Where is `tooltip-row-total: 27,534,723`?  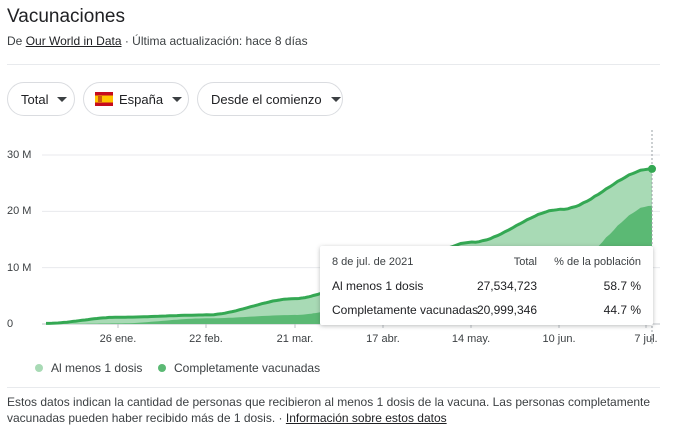
tooltip-row-total: 27,534,723 is located at coordinates (506, 286).